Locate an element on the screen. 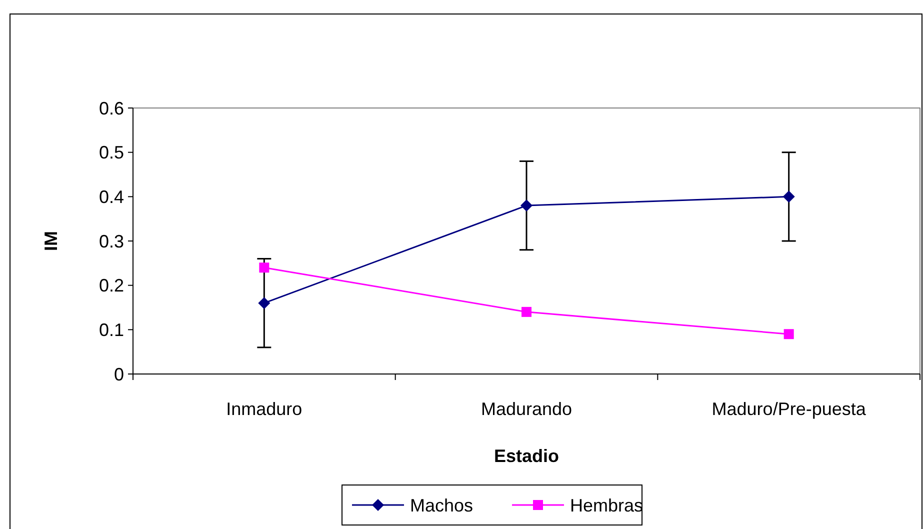 The height and width of the screenshot is (529, 924). y-tick-label: 0.2 is located at coordinates (111, 286).